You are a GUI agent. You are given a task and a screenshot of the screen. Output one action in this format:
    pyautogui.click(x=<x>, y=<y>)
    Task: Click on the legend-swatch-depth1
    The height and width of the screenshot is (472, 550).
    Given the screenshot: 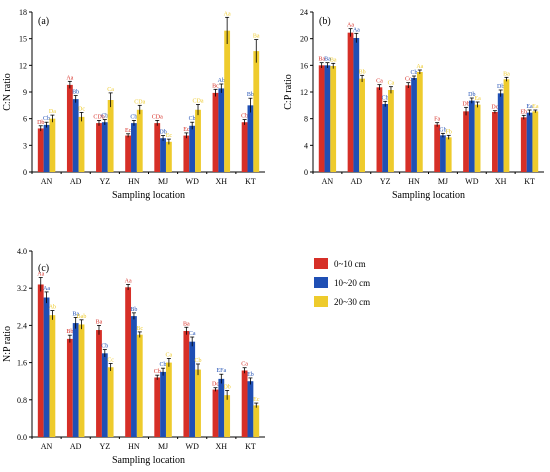 What is the action you would take?
    pyautogui.click(x=321, y=263)
    